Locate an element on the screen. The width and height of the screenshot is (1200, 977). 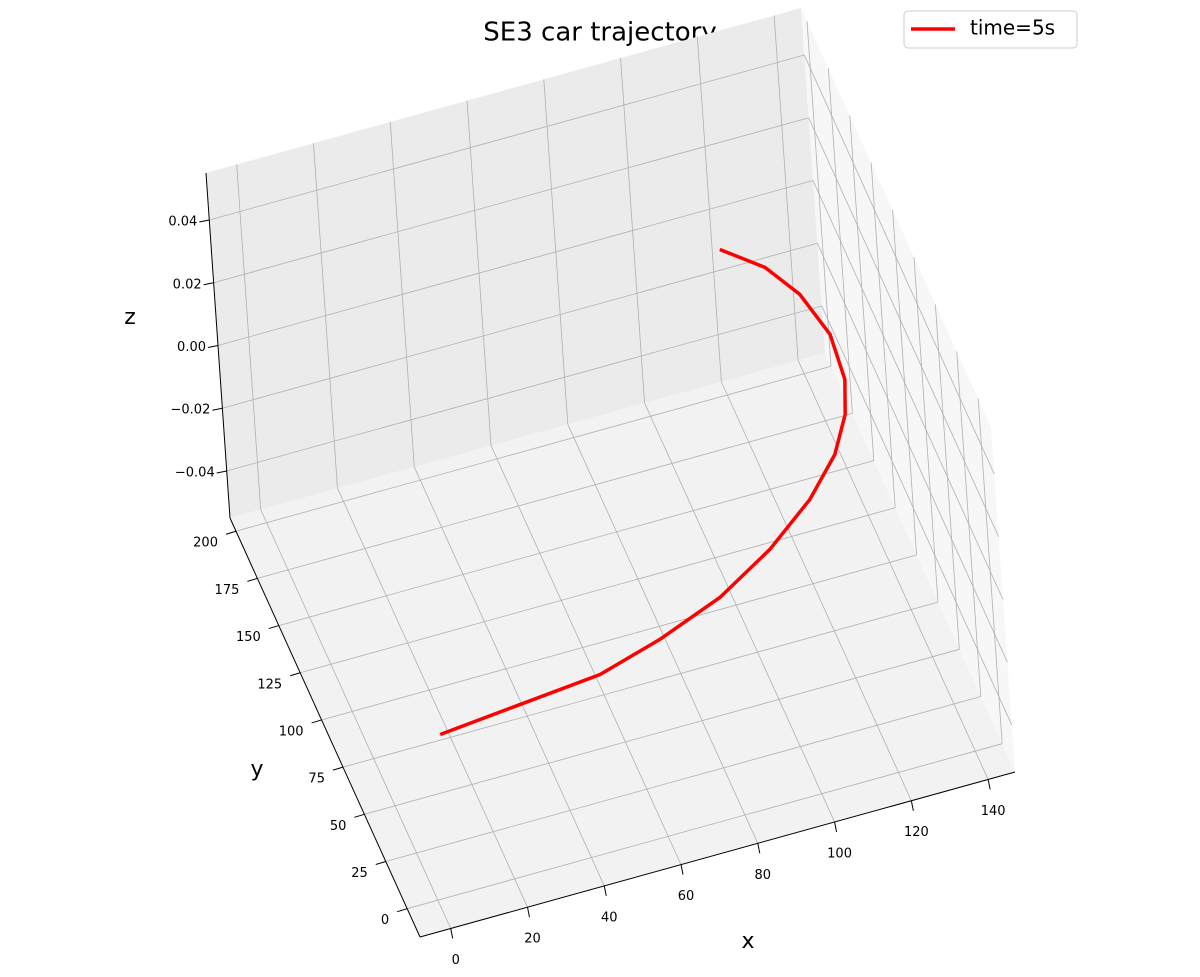
x-axis-label: x is located at coordinates (747, 941).